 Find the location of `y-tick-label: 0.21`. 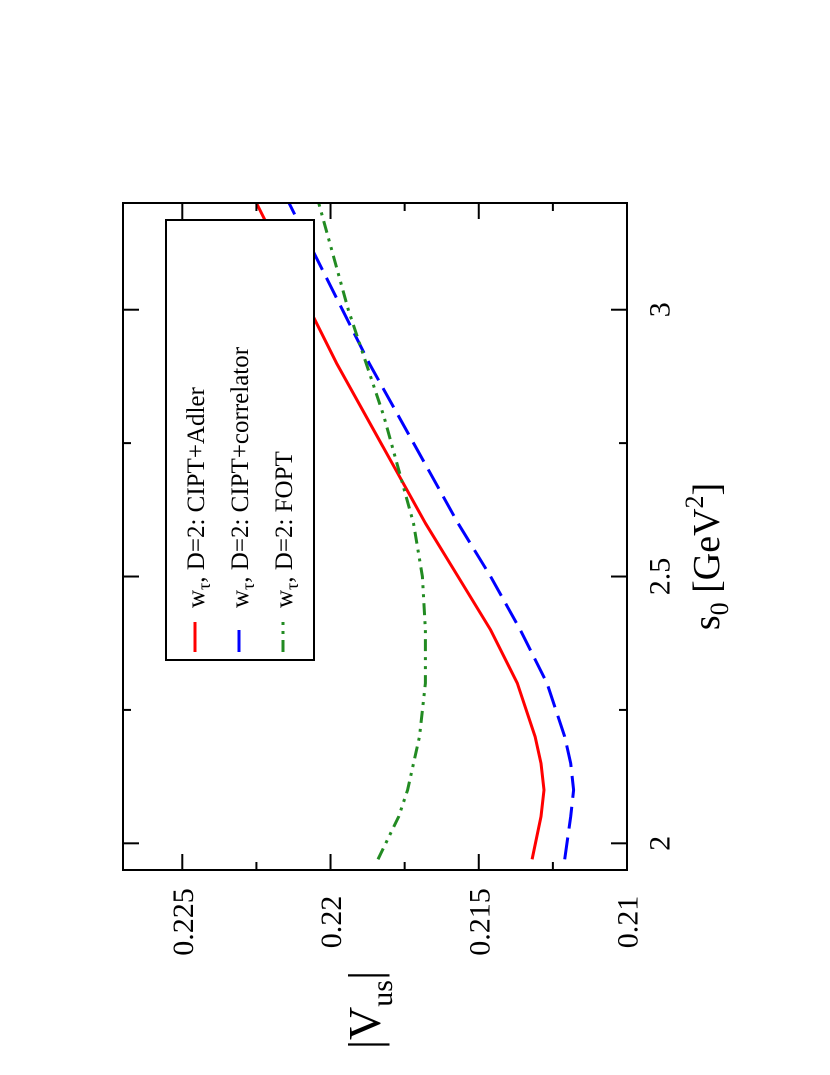

y-tick-label: 0.21 is located at coordinates (628, 922).